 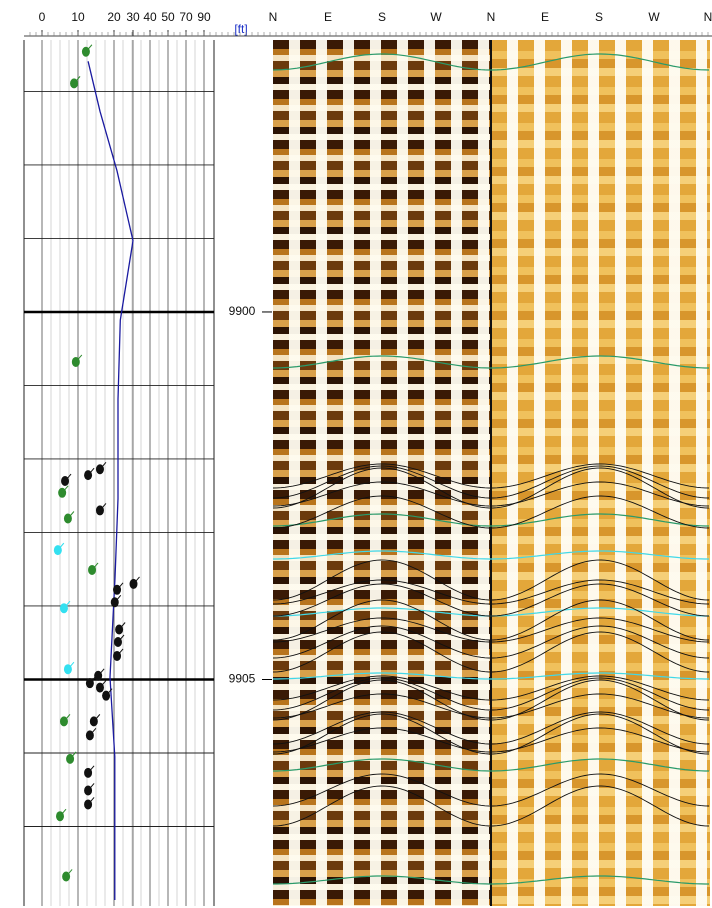 What do you see at coordinates (168, 17) in the screenshot?
I see `x-tick-label: 50` at bounding box center [168, 17].